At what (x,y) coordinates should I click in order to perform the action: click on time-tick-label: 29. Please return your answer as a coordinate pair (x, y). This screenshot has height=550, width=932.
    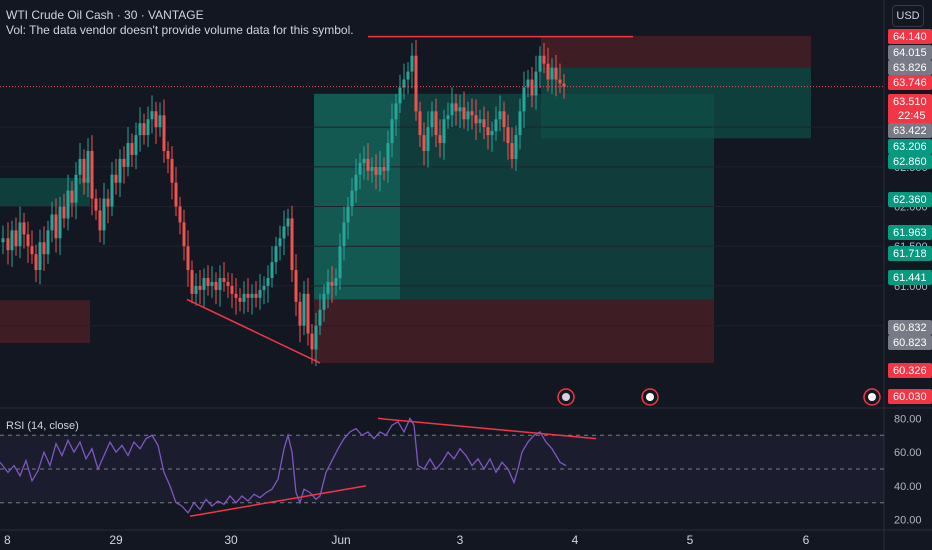
    Looking at the image, I should click on (116, 540).